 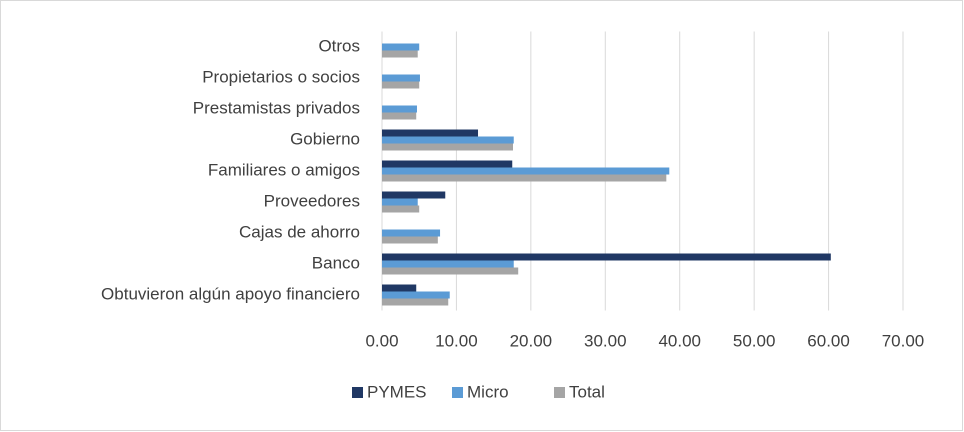 What do you see at coordinates (299, 231) in the screenshot?
I see `y-tick-label: Cajas de ahorro` at bounding box center [299, 231].